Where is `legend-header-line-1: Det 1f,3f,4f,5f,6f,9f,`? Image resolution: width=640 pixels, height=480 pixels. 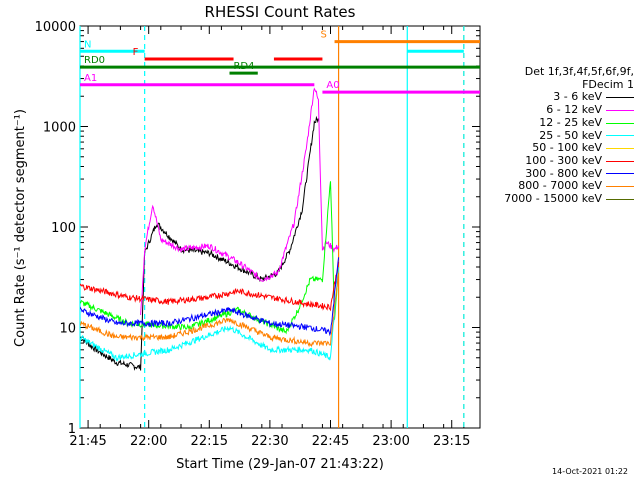
legend-header-line-1: Det 1f,3f,4f,5f,6f,9f, is located at coordinates (579, 71).